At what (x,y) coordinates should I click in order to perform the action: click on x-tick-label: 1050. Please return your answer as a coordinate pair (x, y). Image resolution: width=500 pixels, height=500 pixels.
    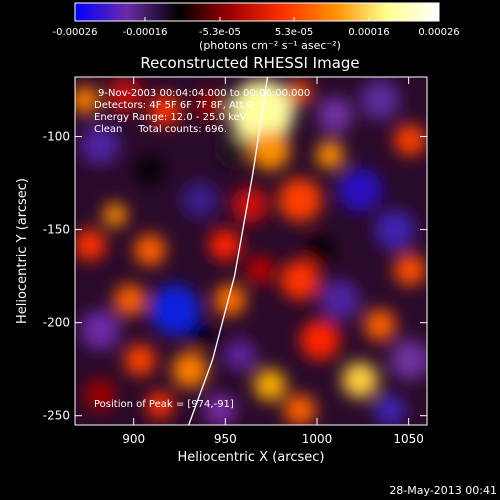
    Looking at the image, I should click on (408, 439).